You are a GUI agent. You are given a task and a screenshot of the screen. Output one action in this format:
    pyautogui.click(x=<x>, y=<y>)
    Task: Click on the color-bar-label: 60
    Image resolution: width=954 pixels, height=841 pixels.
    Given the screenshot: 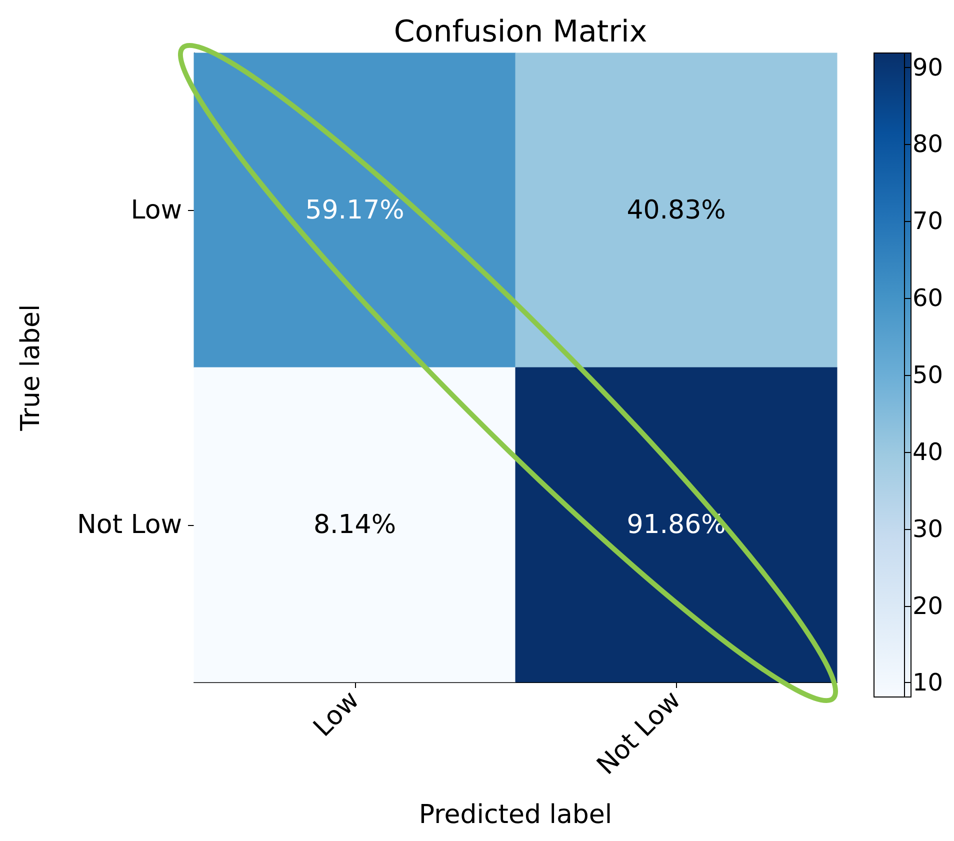 What is the action you would take?
    pyautogui.click(x=928, y=298)
    